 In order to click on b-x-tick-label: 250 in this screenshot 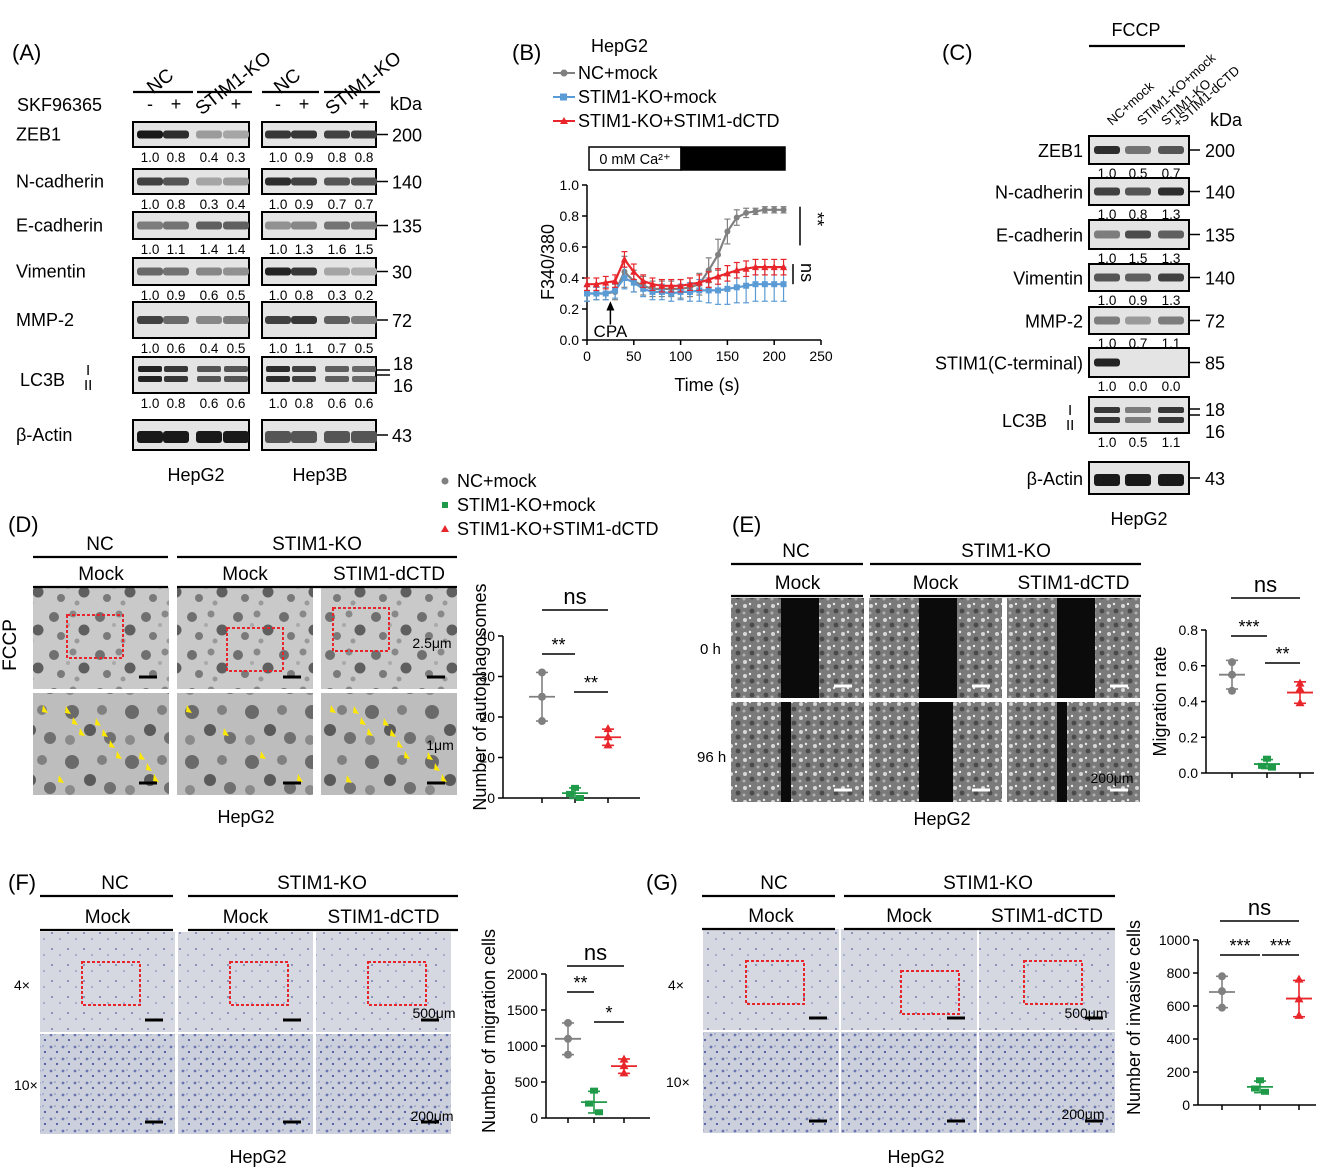, I will do `click(821, 356)`.